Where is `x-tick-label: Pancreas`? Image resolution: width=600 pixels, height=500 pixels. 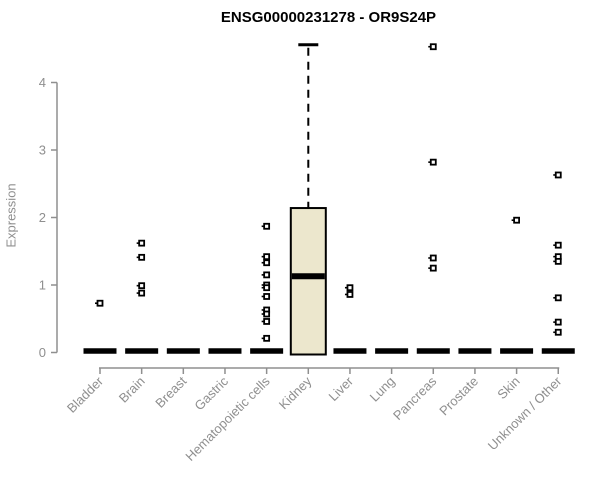 x-tick-label: Pancreas is located at coordinates (415, 398).